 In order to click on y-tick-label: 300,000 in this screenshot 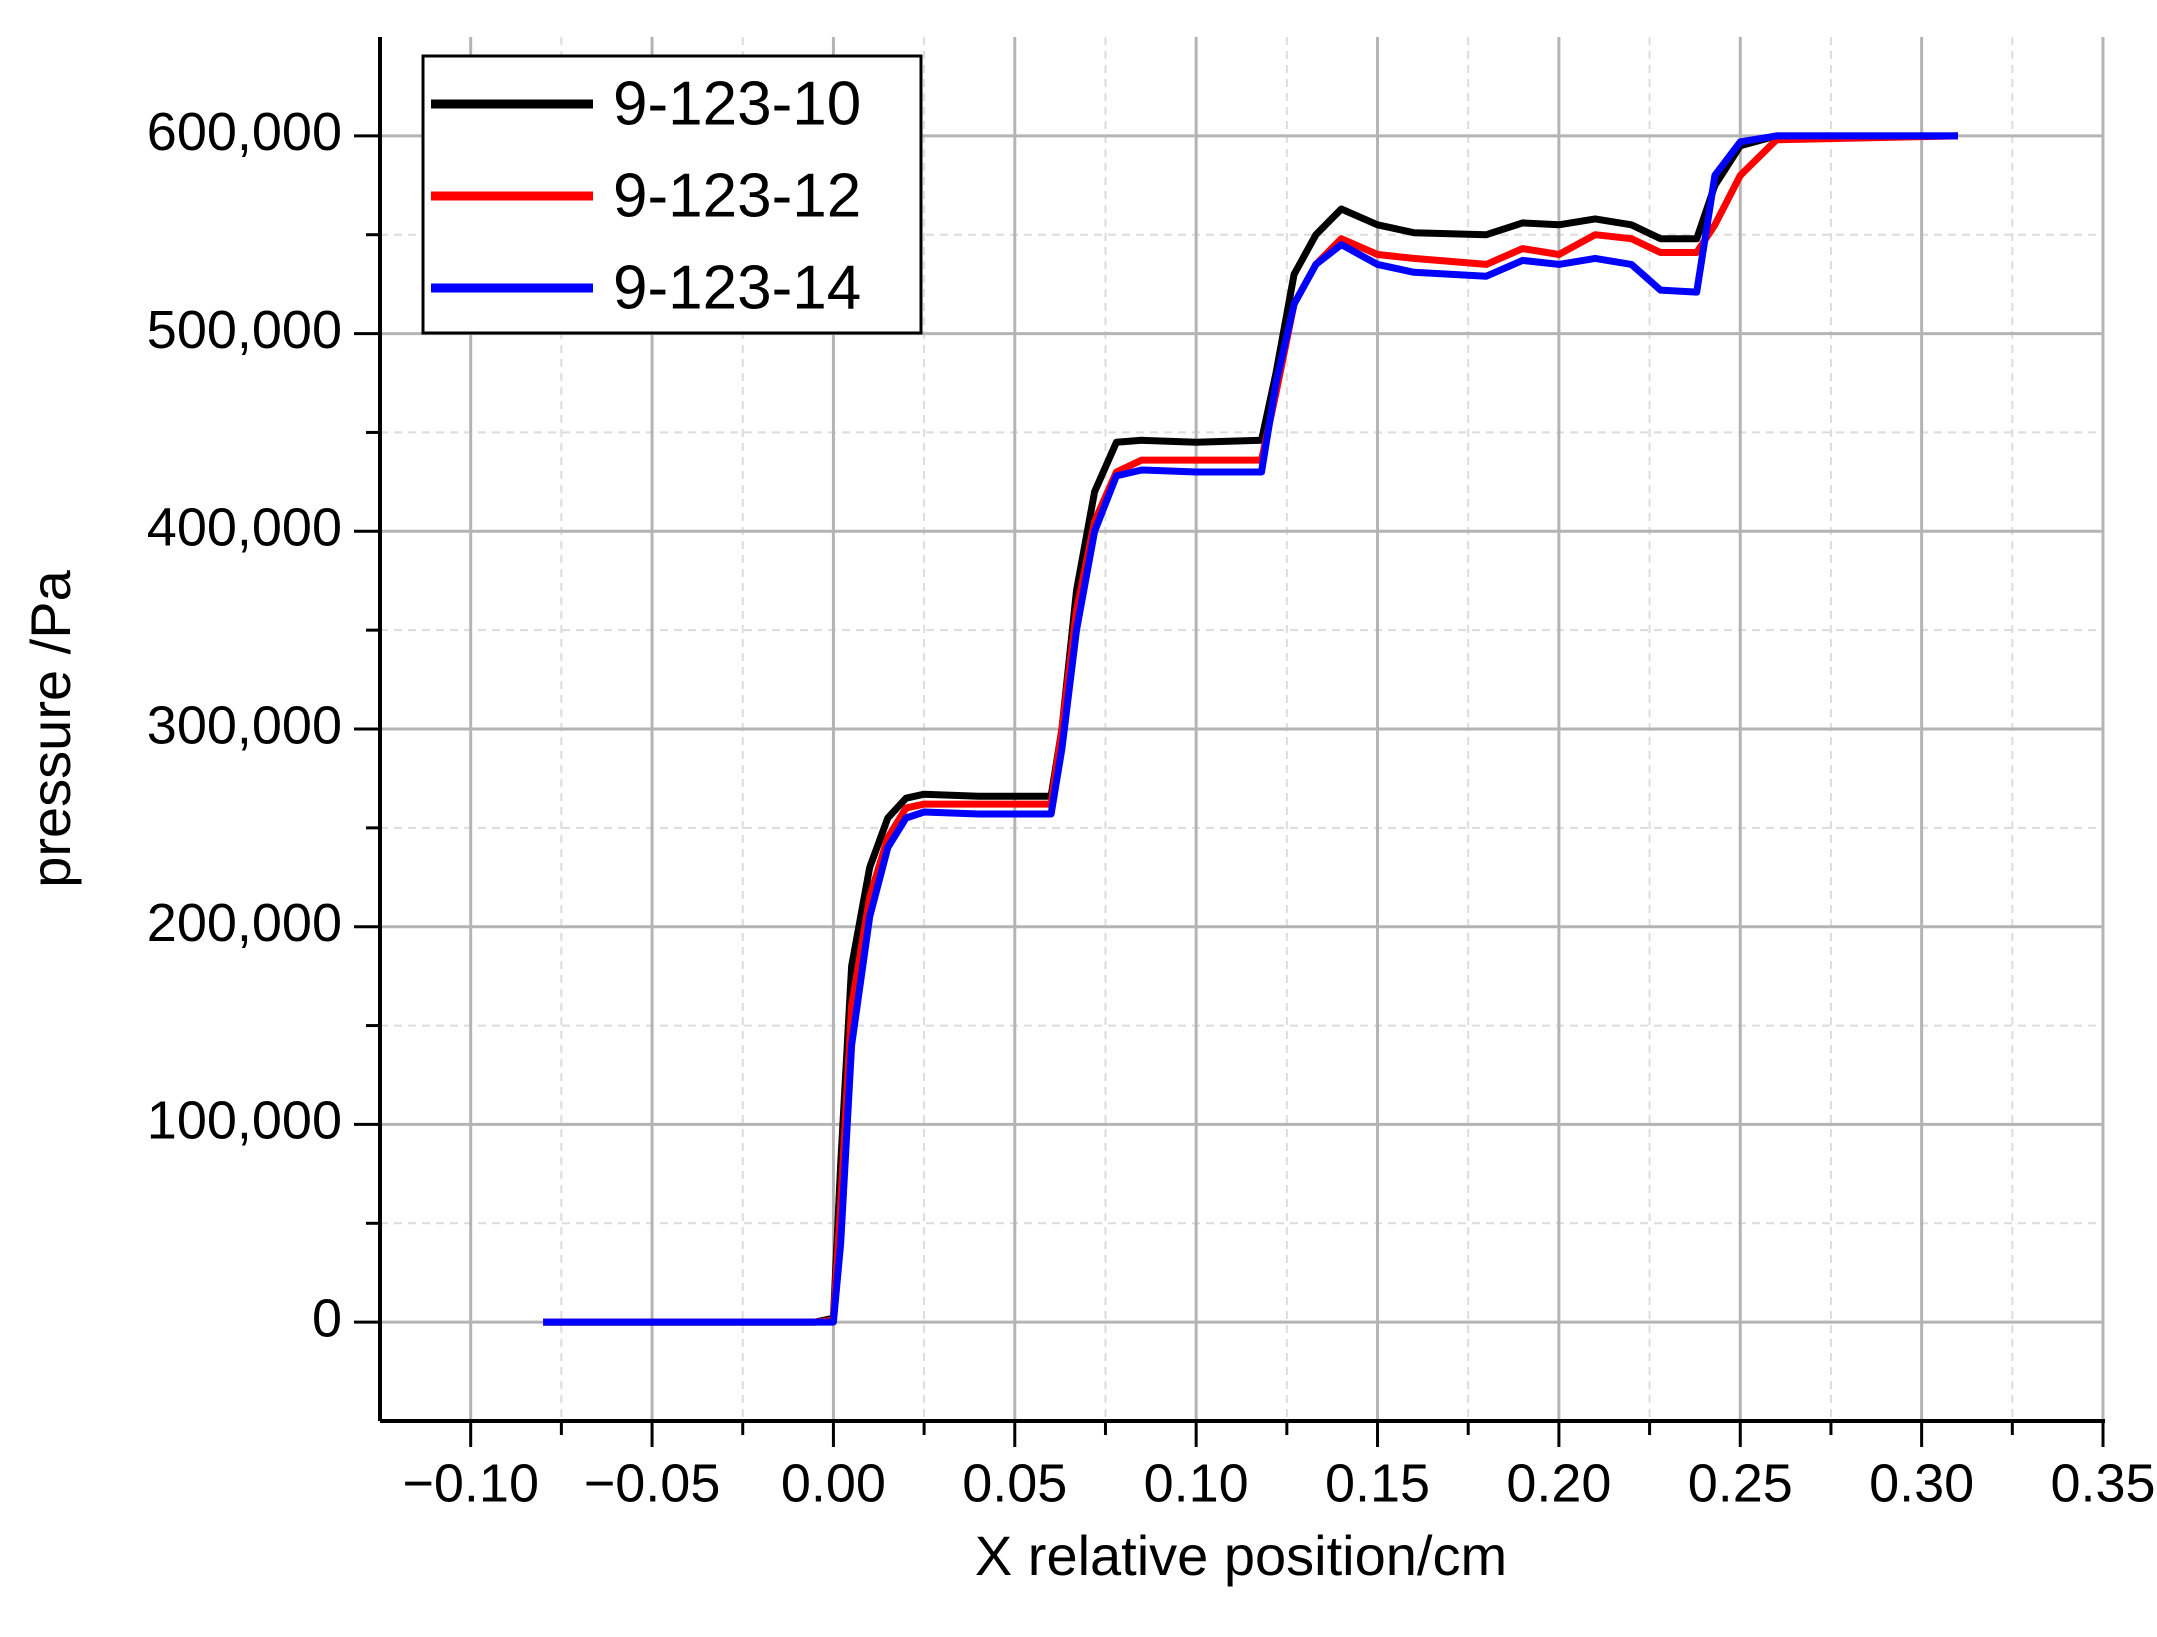, I will do `click(244, 725)`.